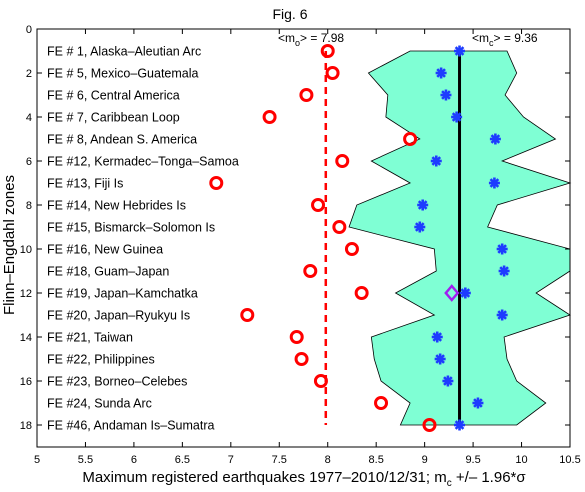 This screenshot has height=492, width=585. Describe the element at coordinates (9, 245) in the screenshot. I see `y-axis-label: Flinn–Engdahl zones` at that location.